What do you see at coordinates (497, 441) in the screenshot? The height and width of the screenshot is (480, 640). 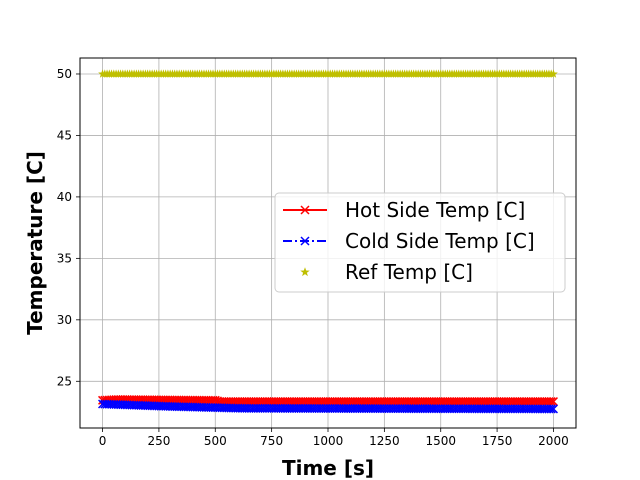 I see `x-tick-label: 1750` at bounding box center [497, 441].